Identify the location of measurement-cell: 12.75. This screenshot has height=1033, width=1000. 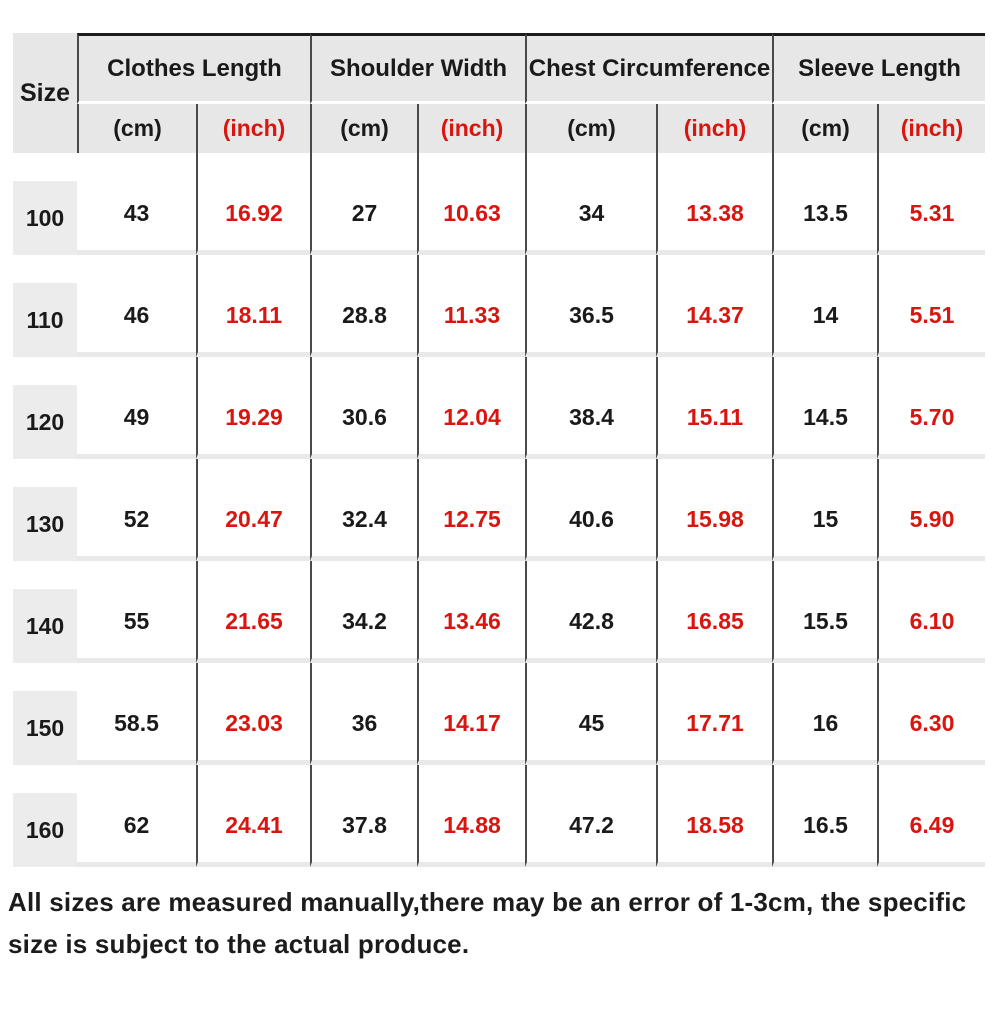
(471, 510).